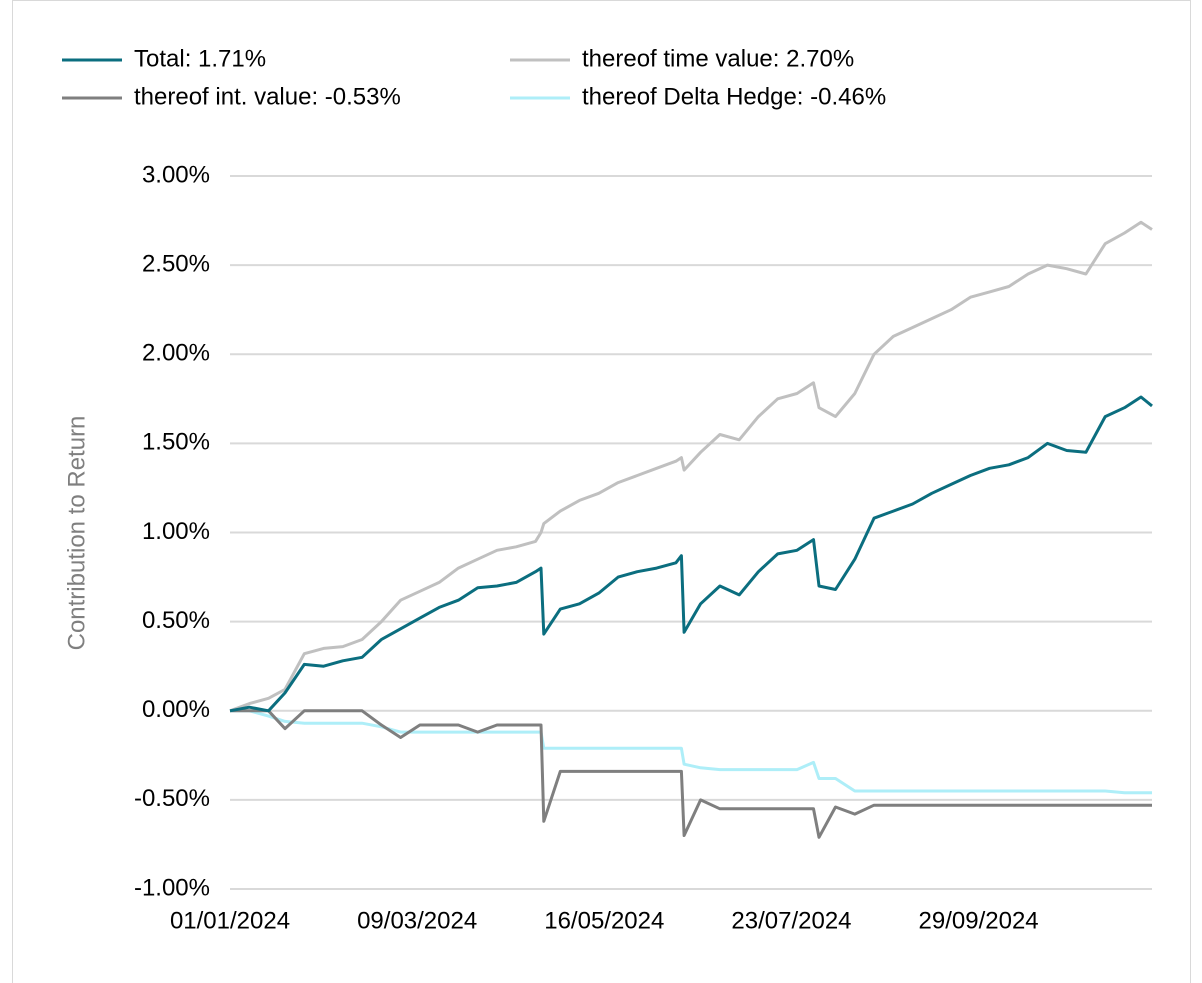 The height and width of the screenshot is (983, 1202). Describe the element at coordinates (176, 620) in the screenshot. I see `y-tick-label: 0.50%` at that location.